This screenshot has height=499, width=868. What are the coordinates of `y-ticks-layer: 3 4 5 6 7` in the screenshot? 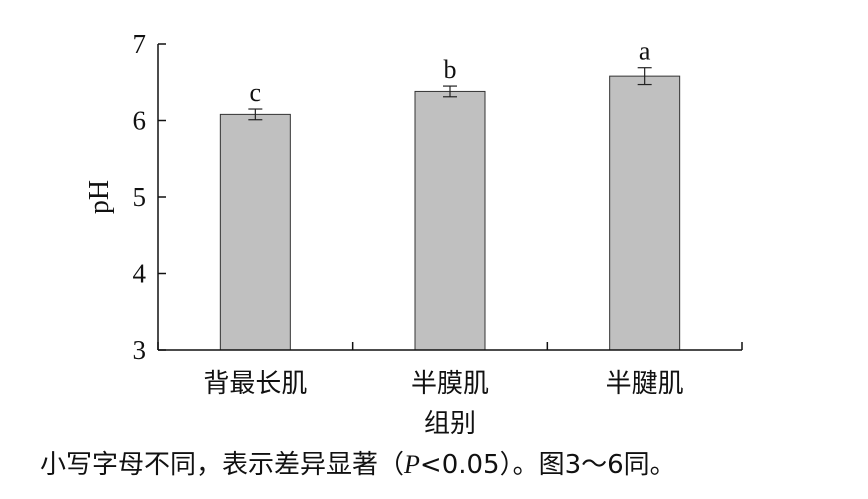 It's located at (149, 197).